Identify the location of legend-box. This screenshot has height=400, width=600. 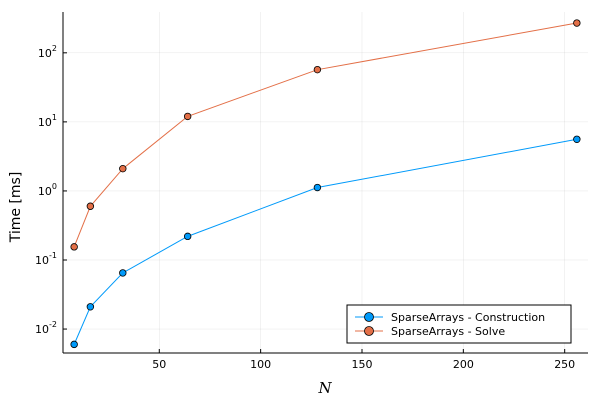
(459, 324).